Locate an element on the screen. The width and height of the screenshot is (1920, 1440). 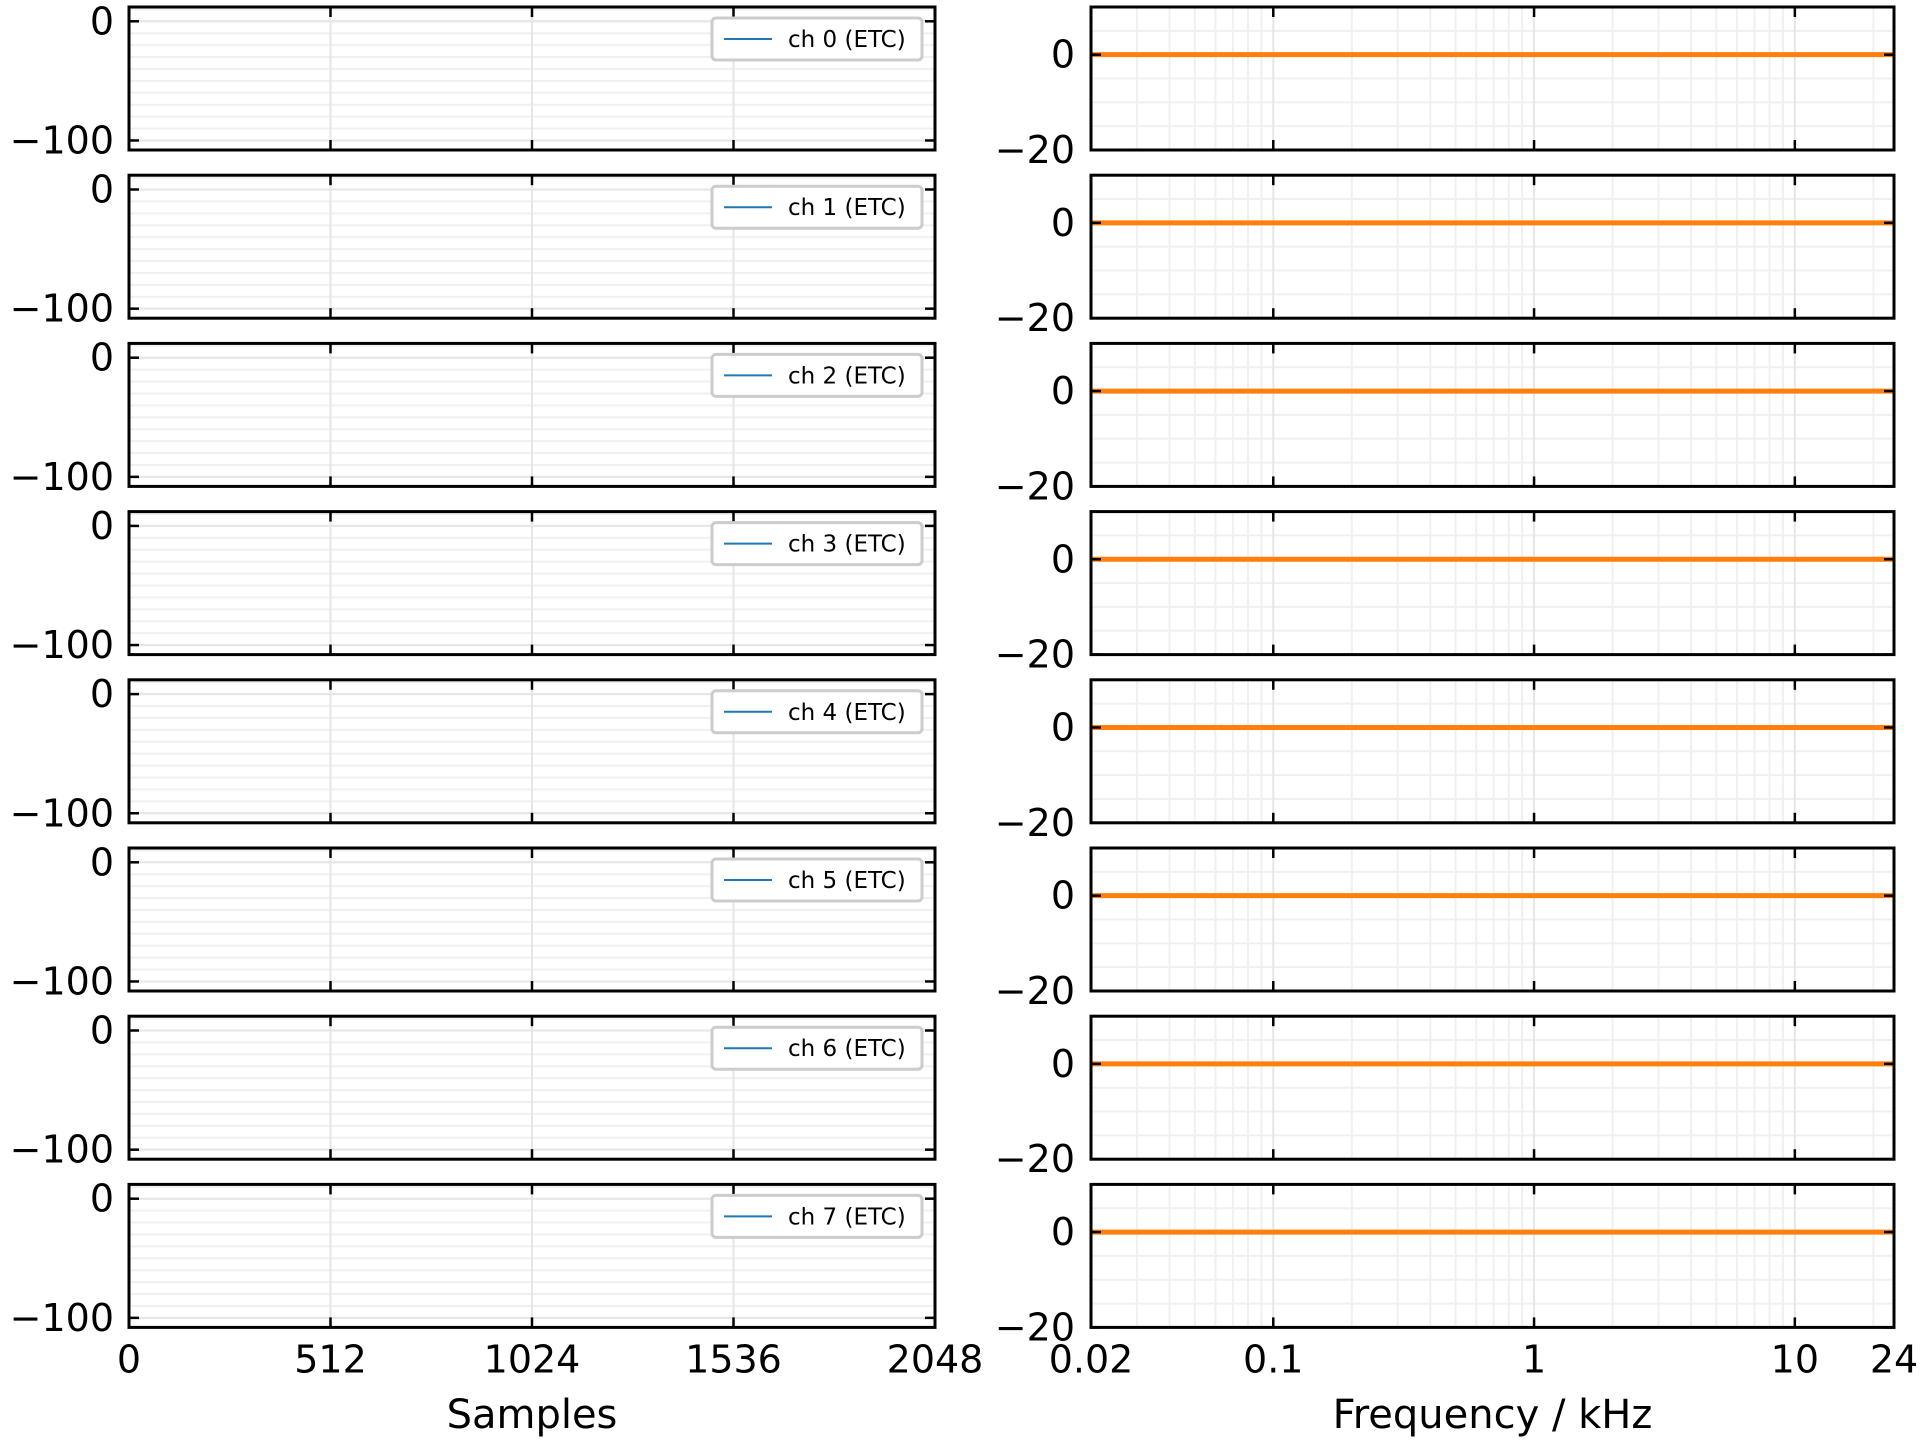
legend: ch 5 (ETC) is located at coordinates (817, 880).